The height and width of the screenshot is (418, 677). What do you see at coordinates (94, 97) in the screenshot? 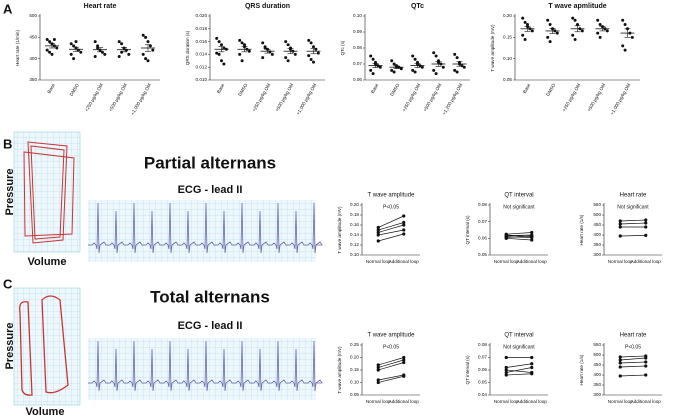
I see `x-tick-label: +250 µg/kg OM` at bounding box center [94, 97].